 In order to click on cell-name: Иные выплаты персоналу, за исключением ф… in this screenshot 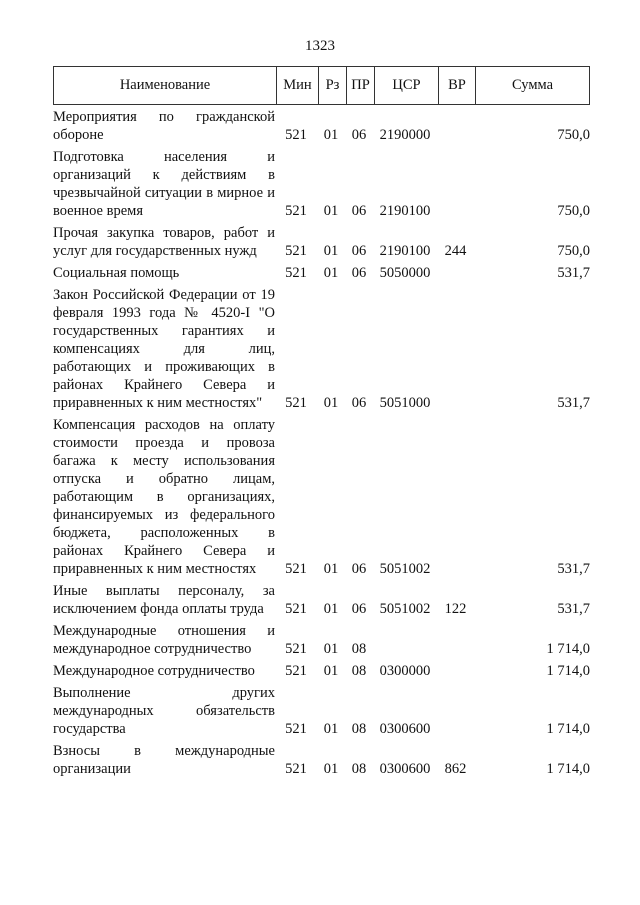, I will do `click(164, 600)`.